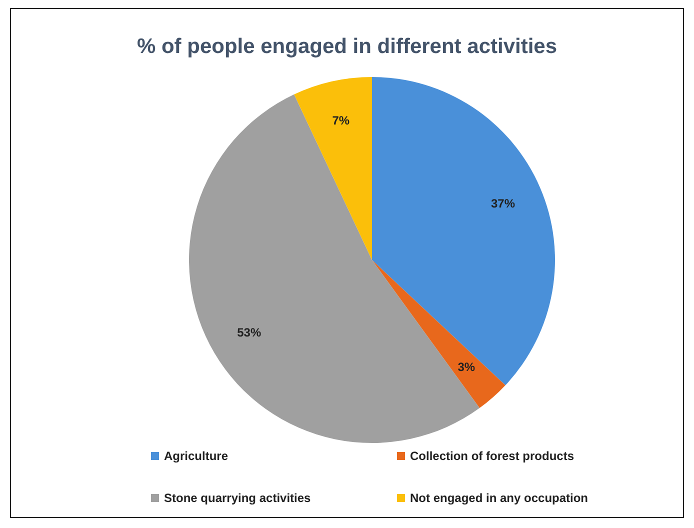 The height and width of the screenshot is (528, 694). I want to click on legend-label: Collection of forest products, so click(492, 456).